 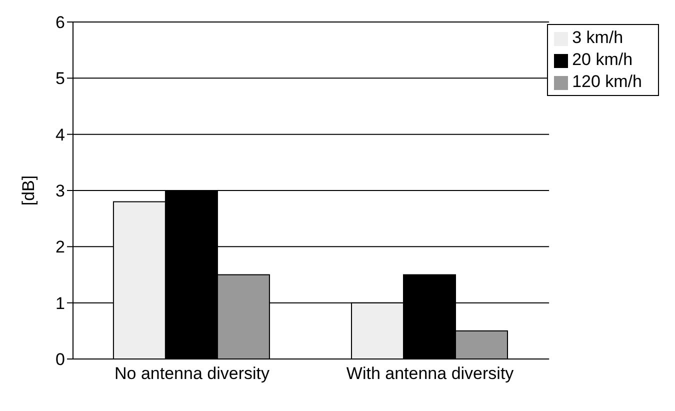 I want to click on y-tick-label: 5, so click(x=60, y=78).